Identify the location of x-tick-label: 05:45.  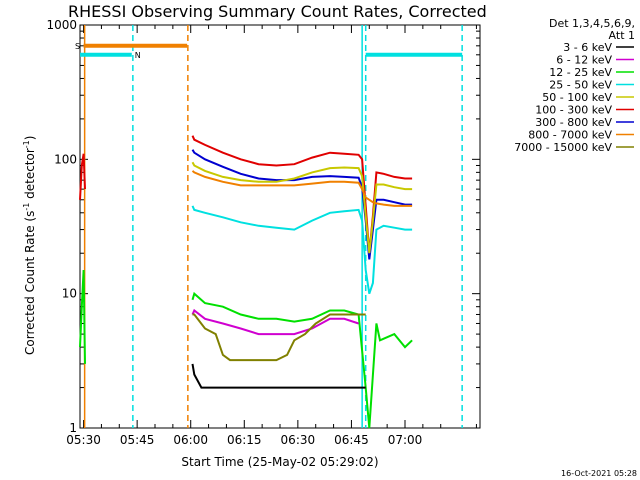
(137, 440).